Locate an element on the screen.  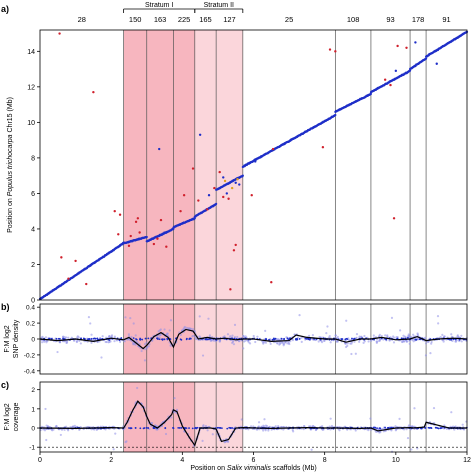
y-tick-label: 0 is located at coordinates (33, 301).